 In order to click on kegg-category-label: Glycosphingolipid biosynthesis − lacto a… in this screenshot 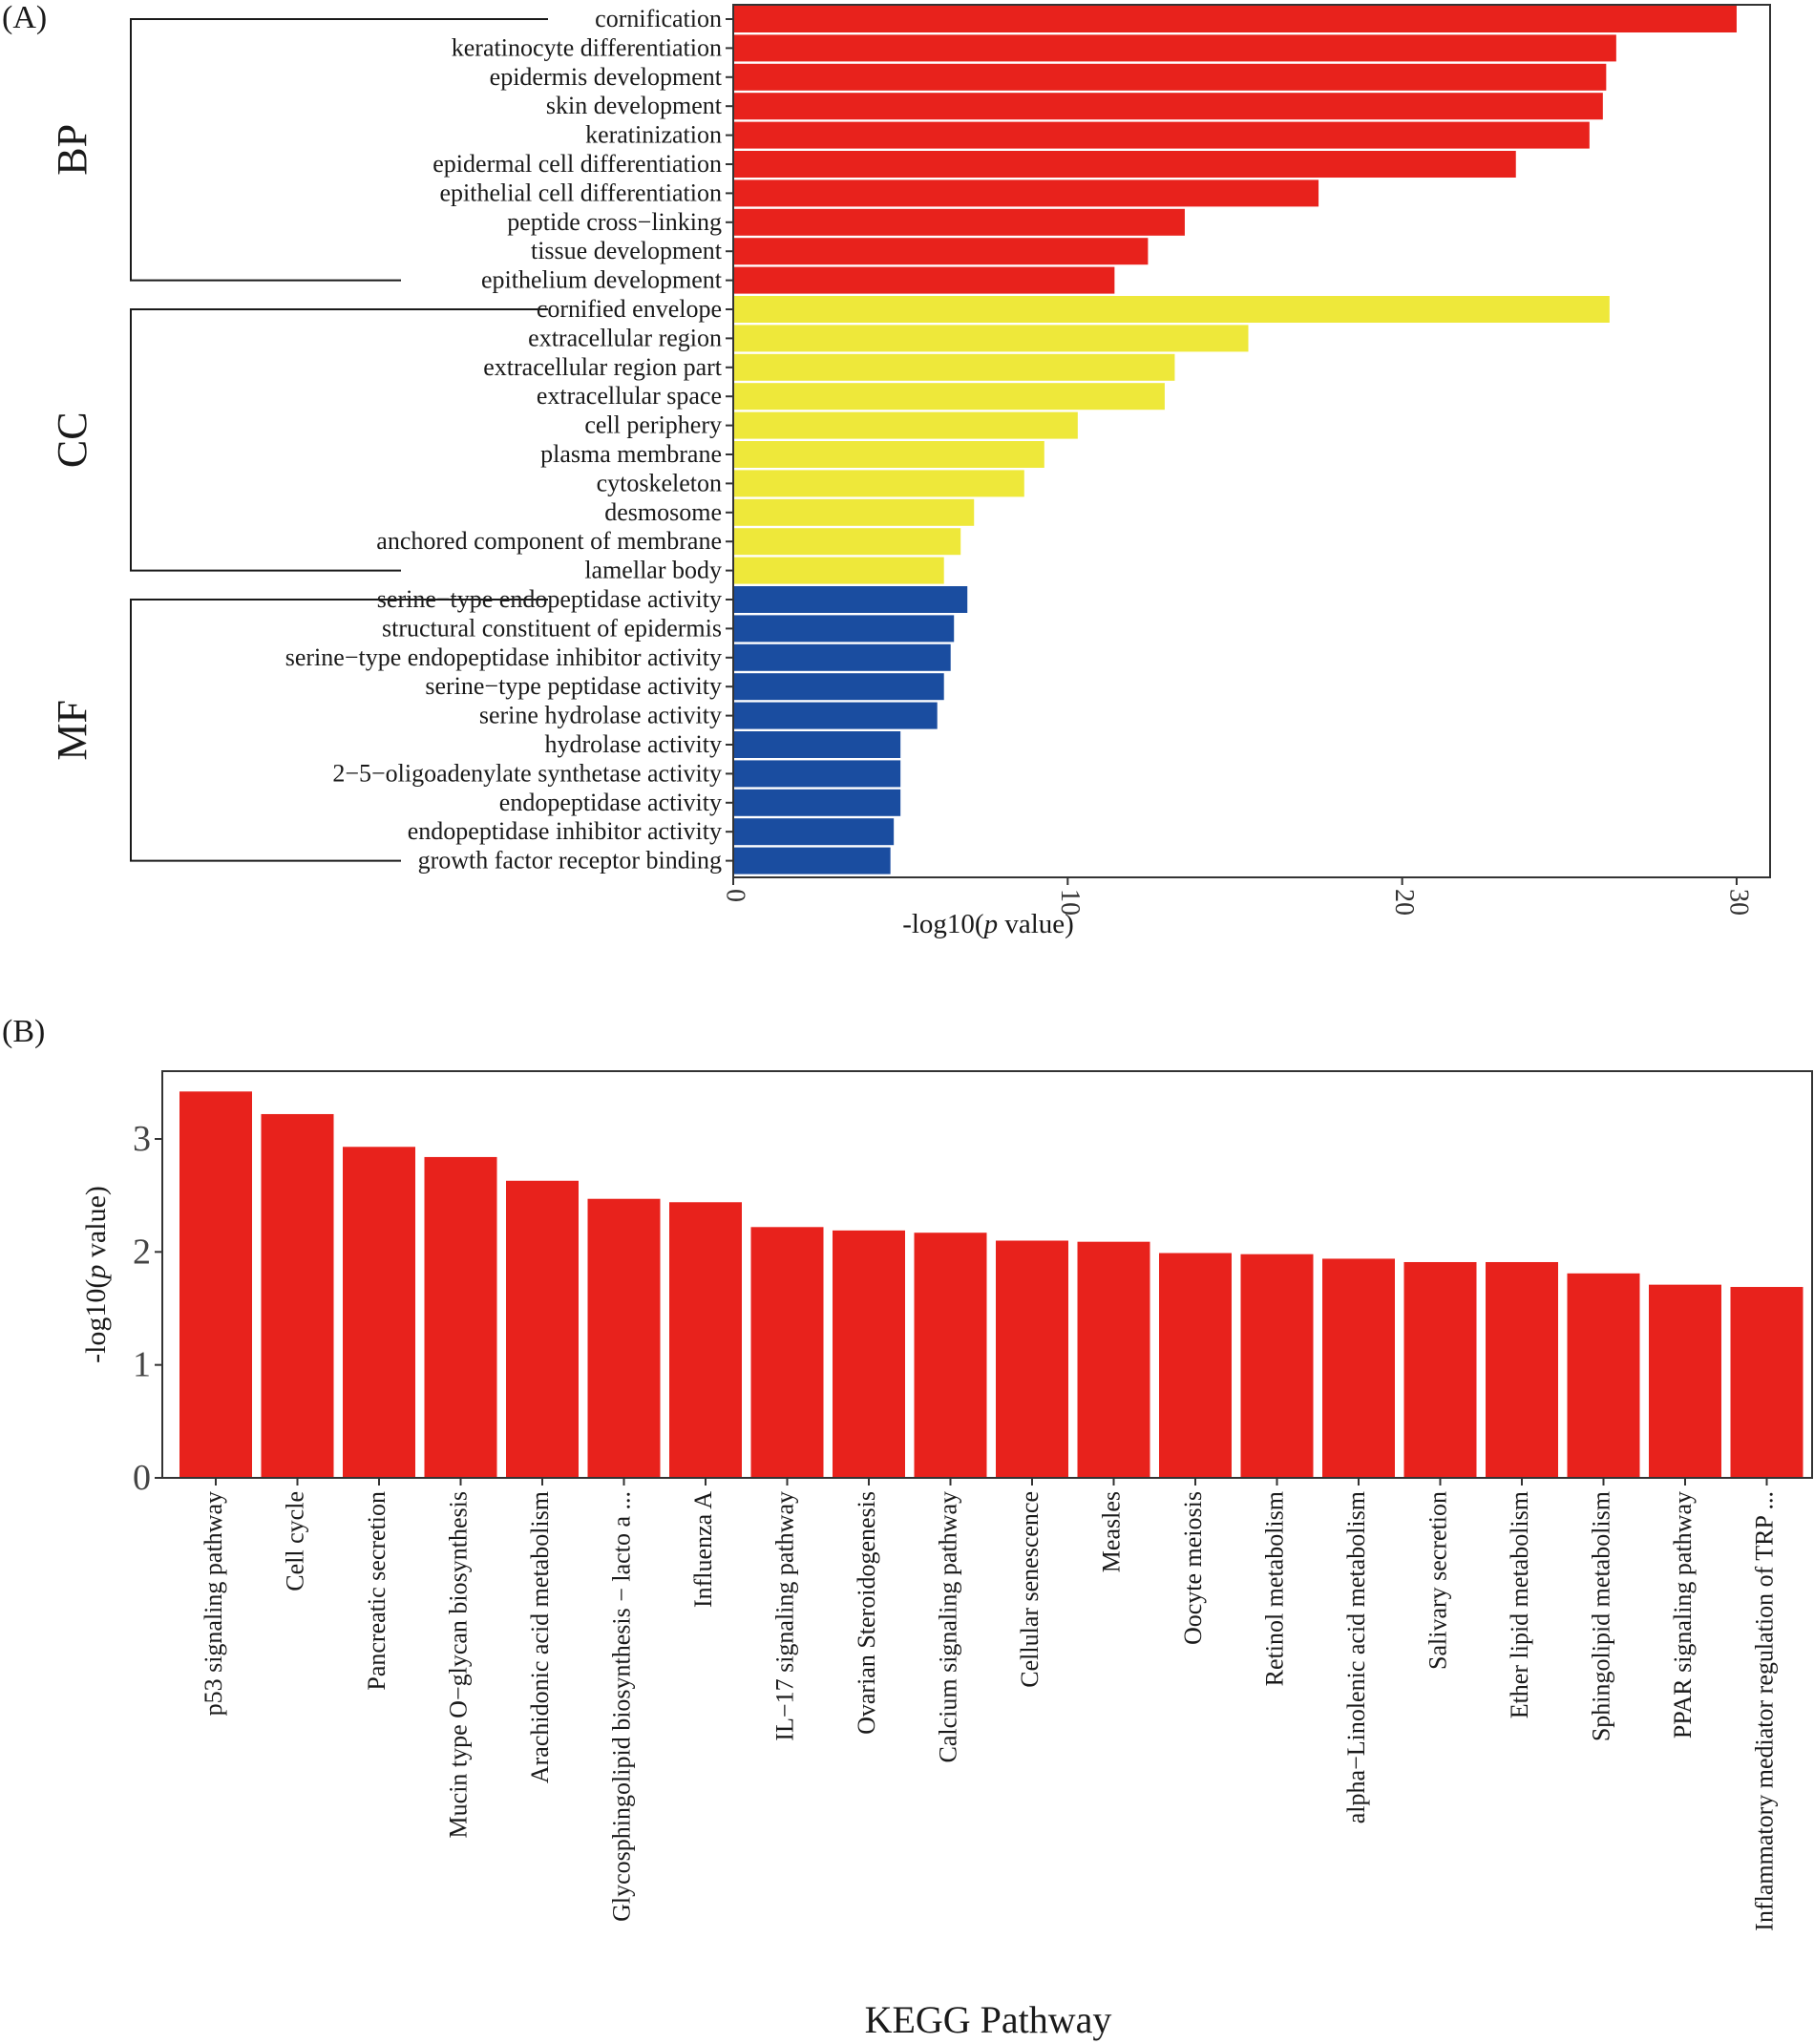, I will do `click(621, 1706)`.